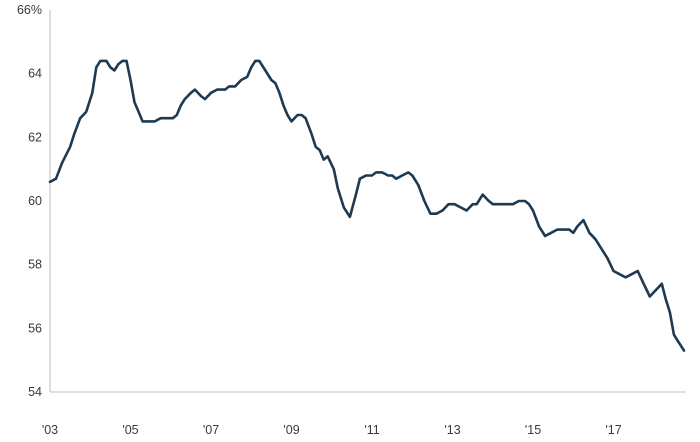 Image resolution: width=700 pixels, height=442 pixels. Describe the element at coordinates (452, 430) in the screenshot. I see `x-tick-label: '13` at that location.